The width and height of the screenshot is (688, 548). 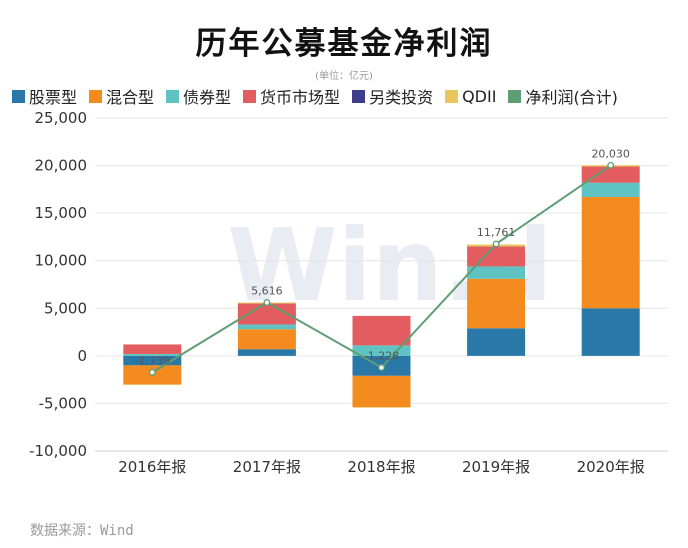 I want to click on y-tick-label: 0, so click(x=82, y=356).